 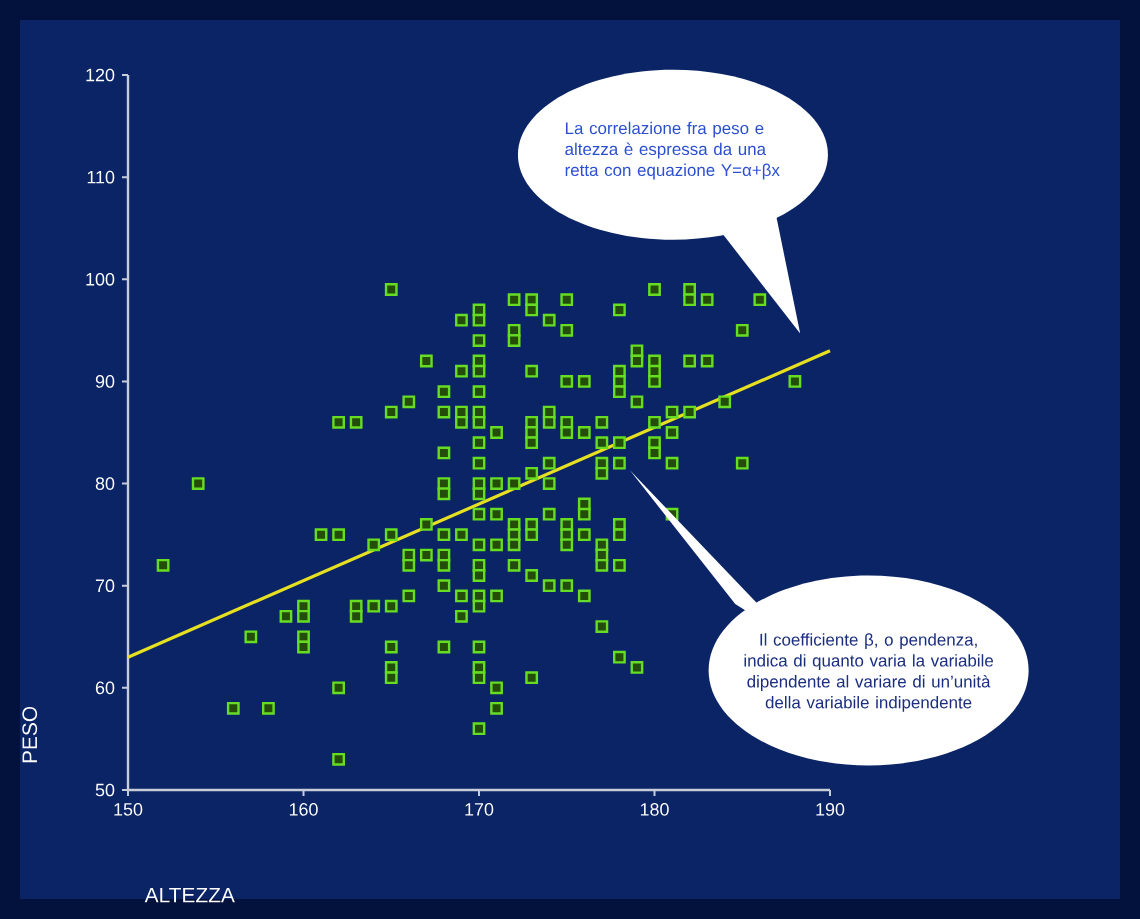 What do you see at coordinates (105, 381) in the screenshot?
I see `y-tick-label: 90` at bounding box center [105, 381].